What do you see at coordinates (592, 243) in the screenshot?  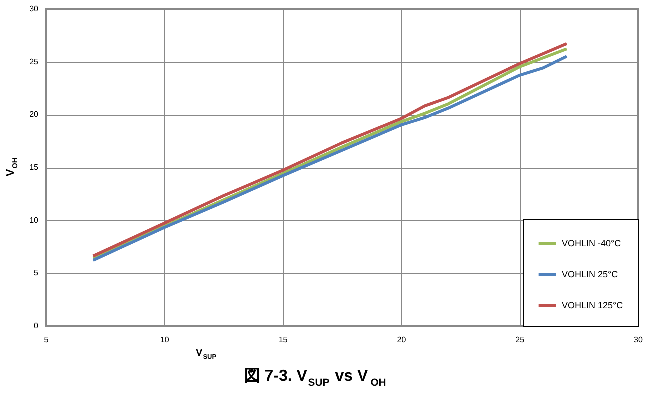 I see `legend-label: VOHLIN -40°C` at bounding box center [592, 243].